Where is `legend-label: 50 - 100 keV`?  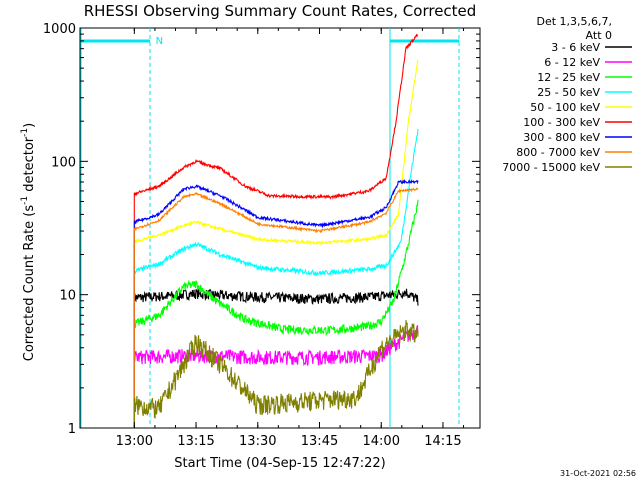
legend-label: 50 - 100 keV is located at coordinates (565, 107).